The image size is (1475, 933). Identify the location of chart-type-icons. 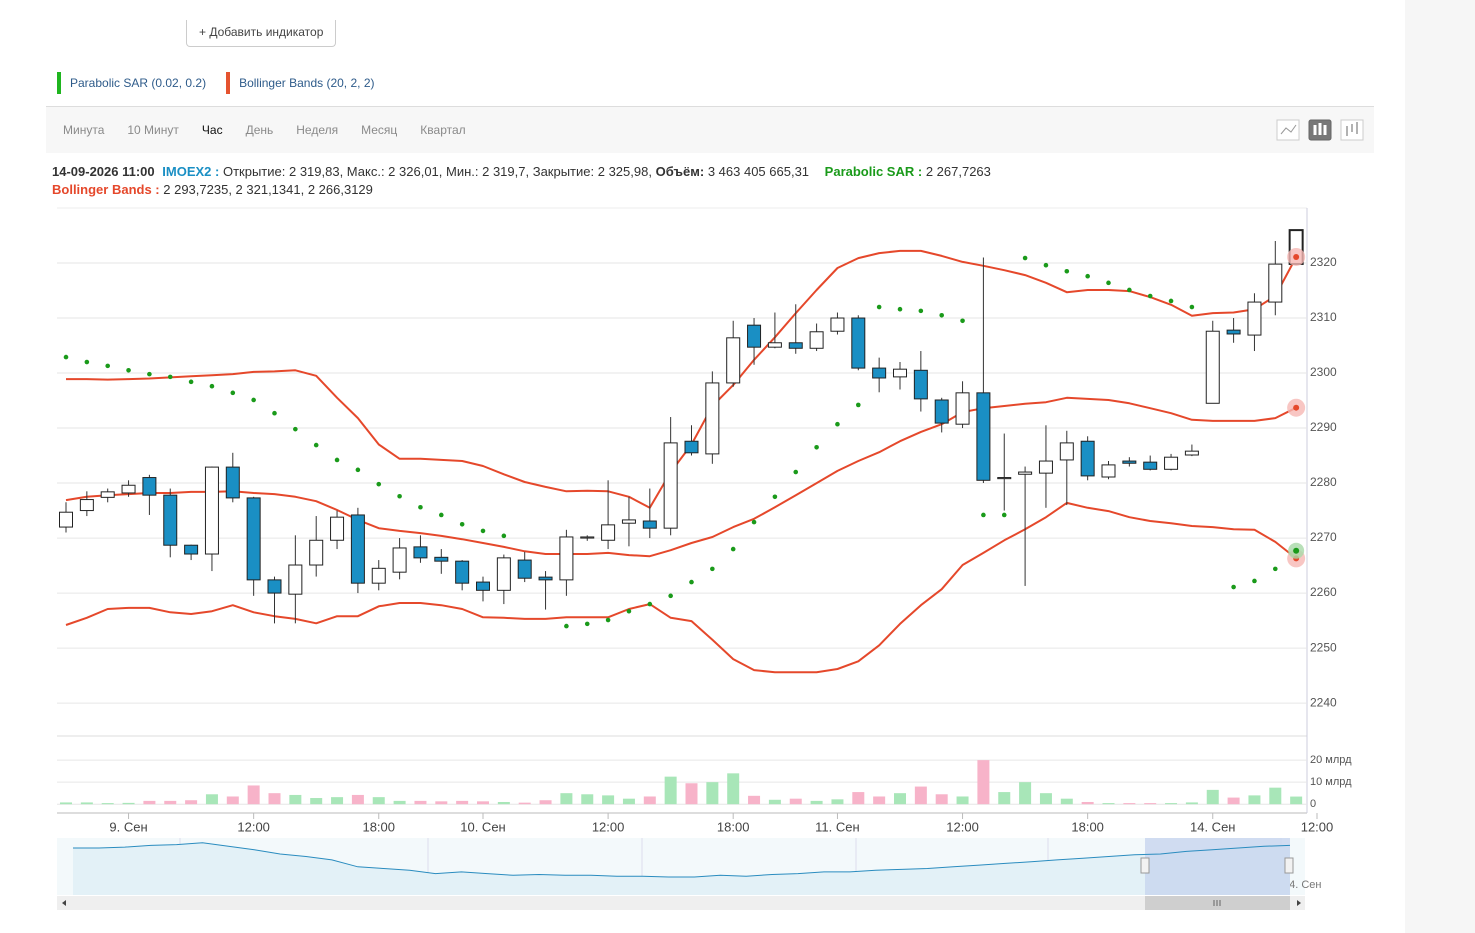
(1320, 130).